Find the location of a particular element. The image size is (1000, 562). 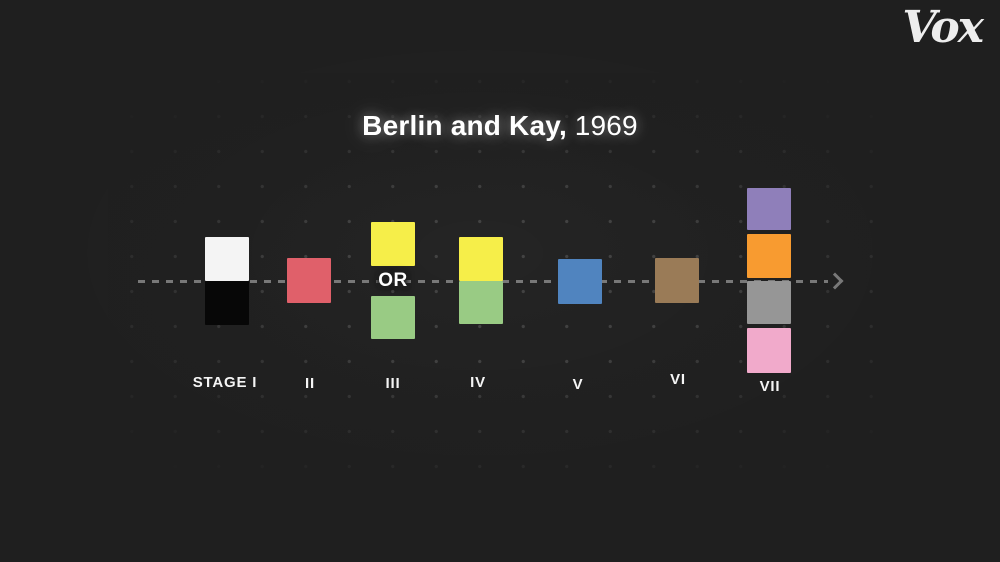

stage-label-2: II is located at coordinates (310, 383).